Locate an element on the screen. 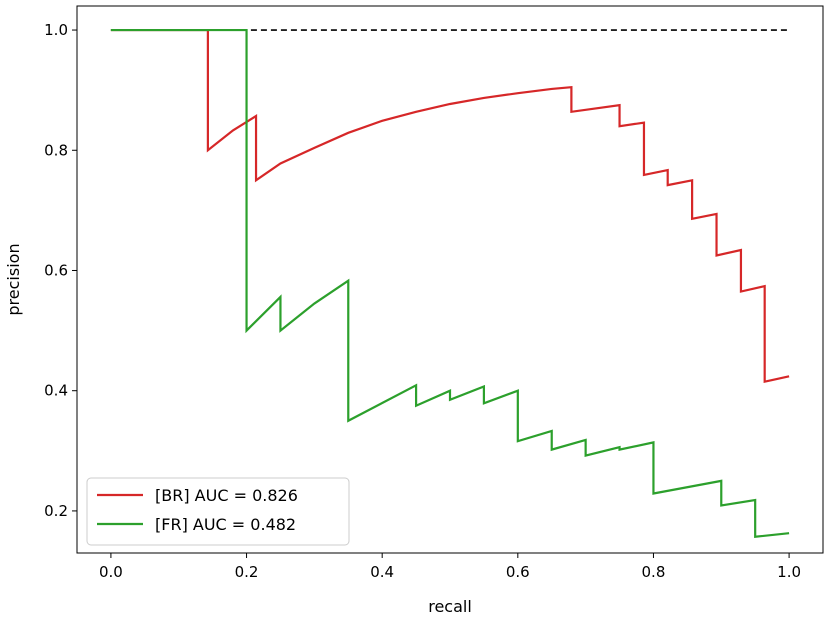 The height and width of the screenshot is (617, 826). legend-label-fr: [FR] AUC = 0.482 is located at coordinates (225, 524).